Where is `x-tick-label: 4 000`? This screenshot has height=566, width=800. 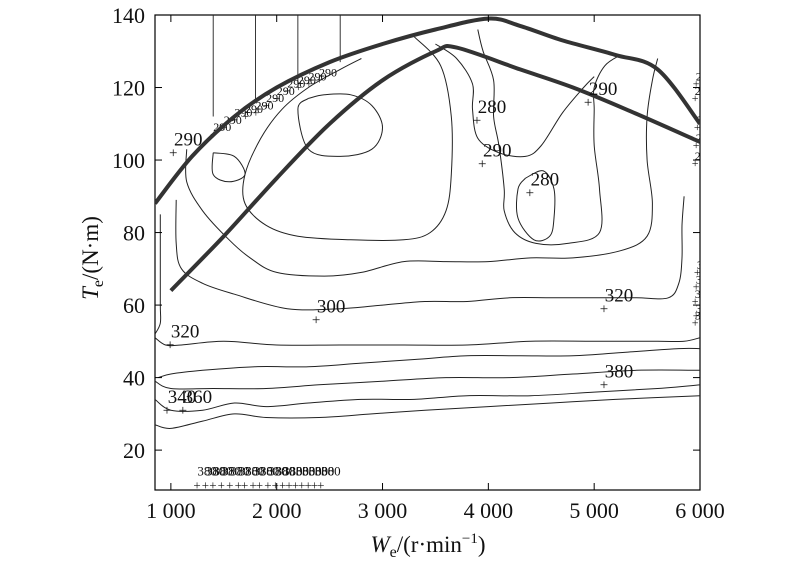 x-tick-label: 4 000 is located at coordinates (489, 510).